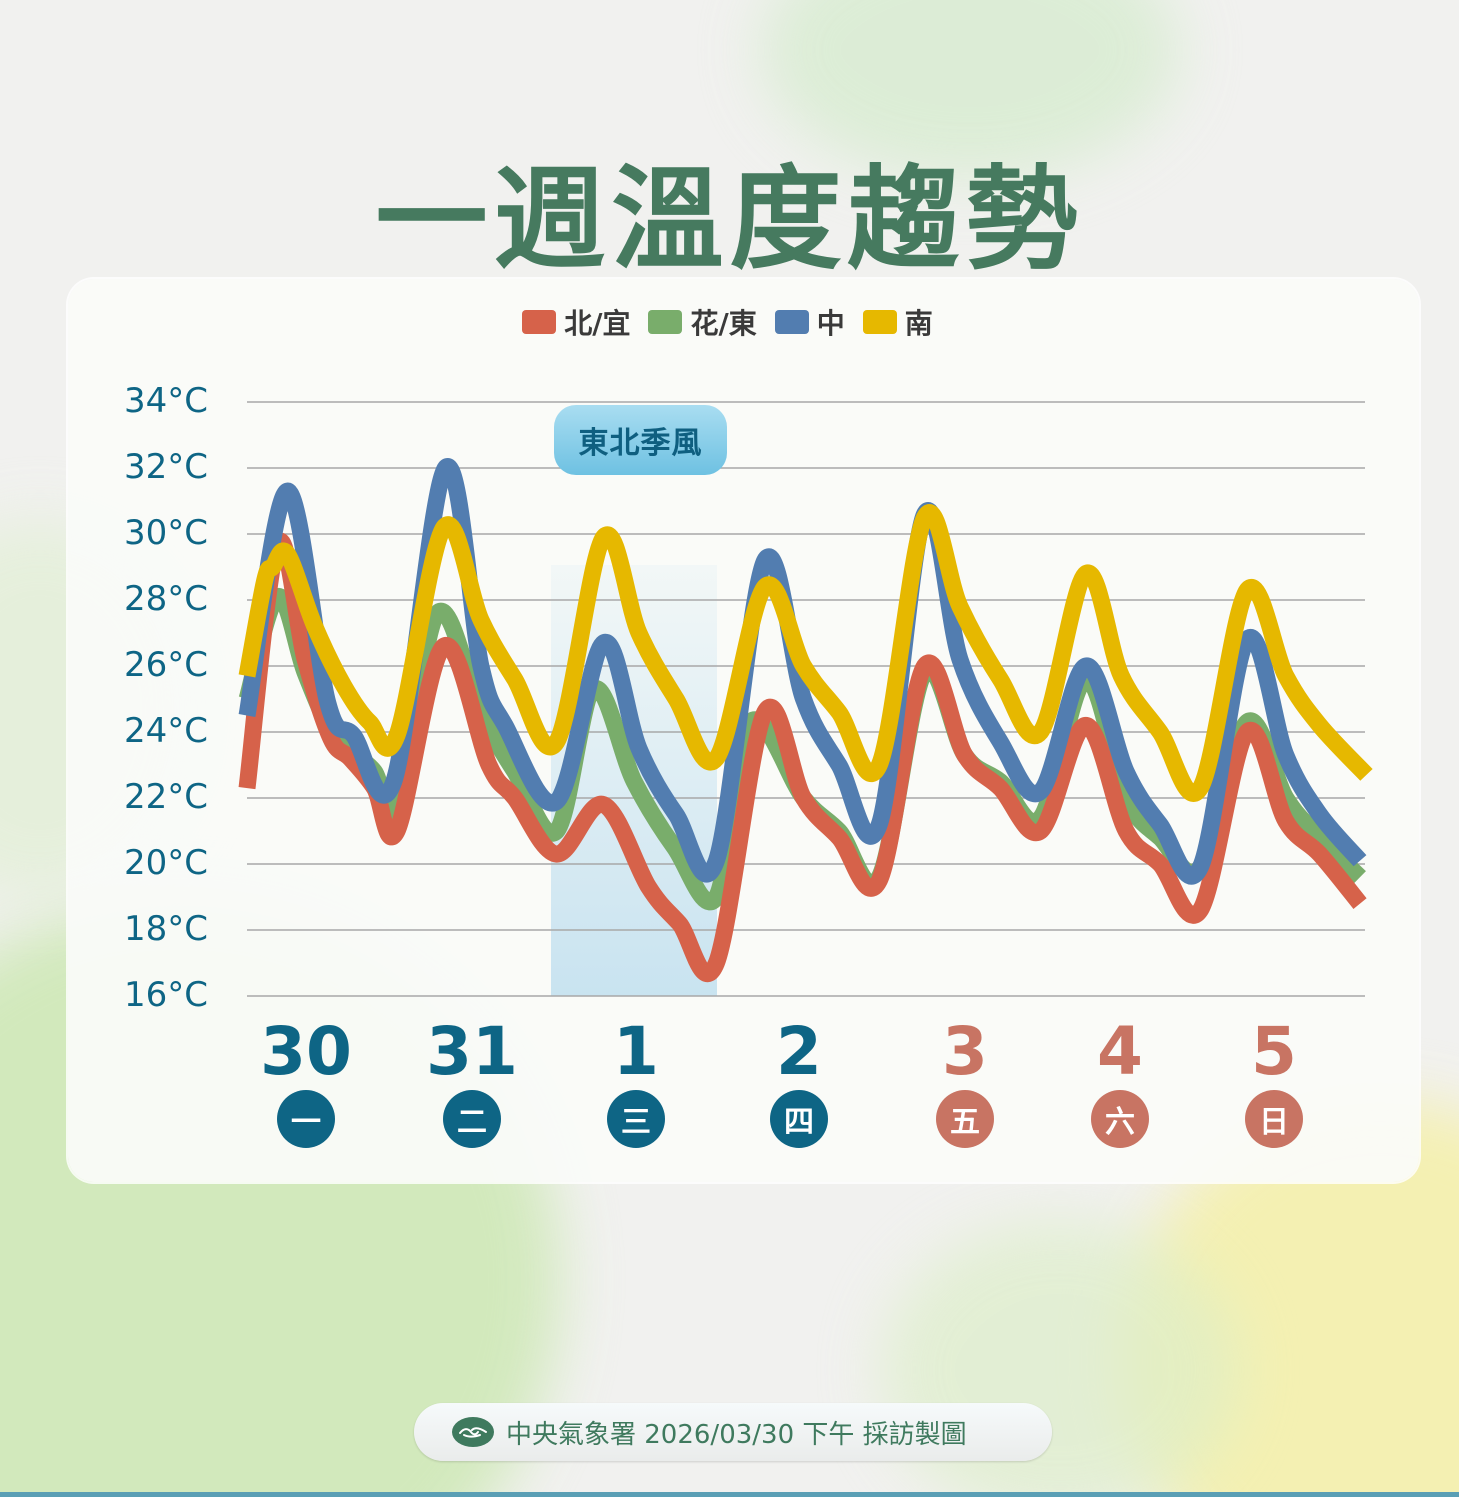 The height and width of the screenshot is (1497, 1459). Describe the element at coordinates (306, 1051) in the screenshot. I see `day-date: 30` at that location.